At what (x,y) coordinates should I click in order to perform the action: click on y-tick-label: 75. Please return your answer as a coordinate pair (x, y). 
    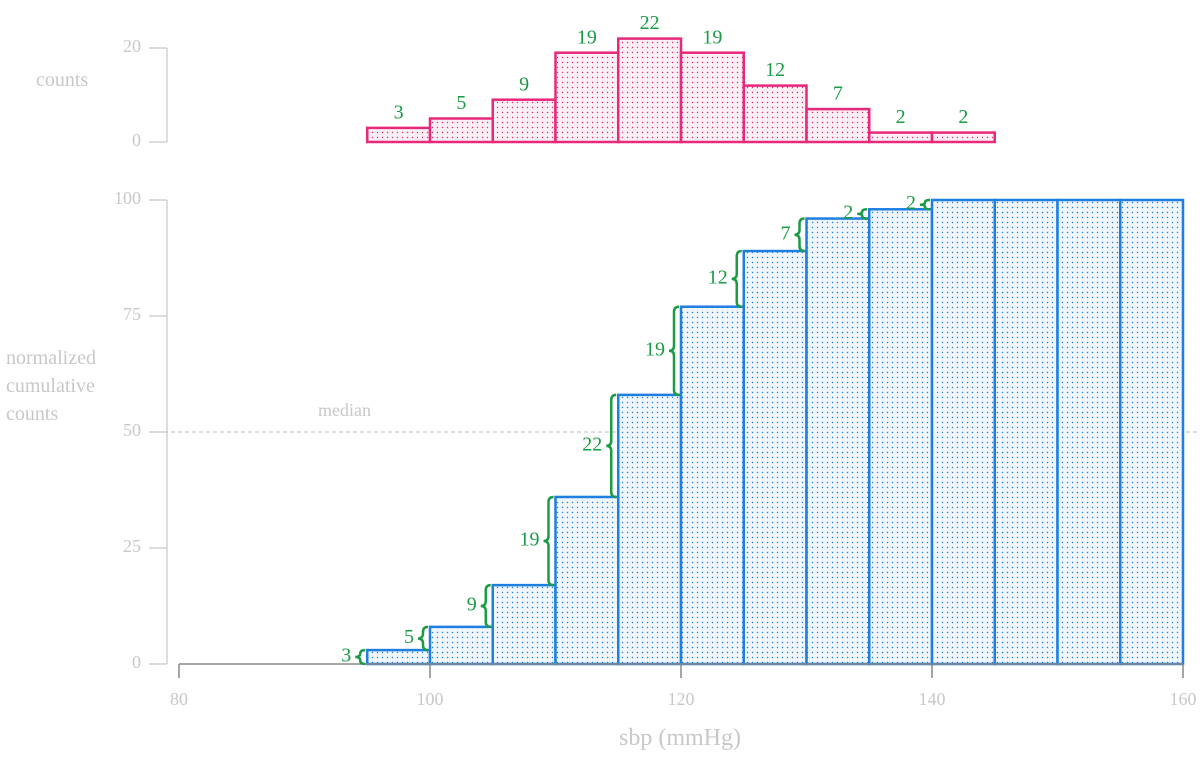
    Looking at the image, I should click on (132, 314).